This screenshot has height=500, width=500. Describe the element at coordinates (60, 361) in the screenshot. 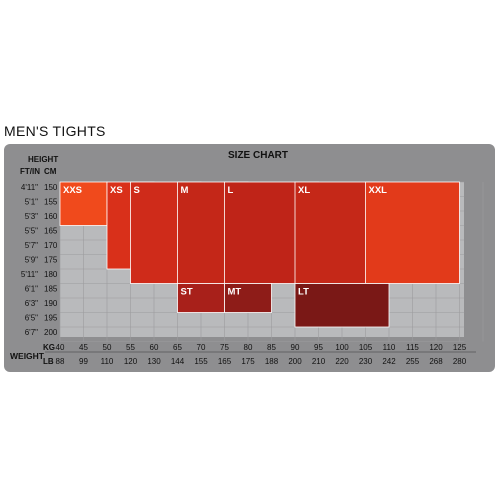

I see `weight-lb-tick: 88` at that location.